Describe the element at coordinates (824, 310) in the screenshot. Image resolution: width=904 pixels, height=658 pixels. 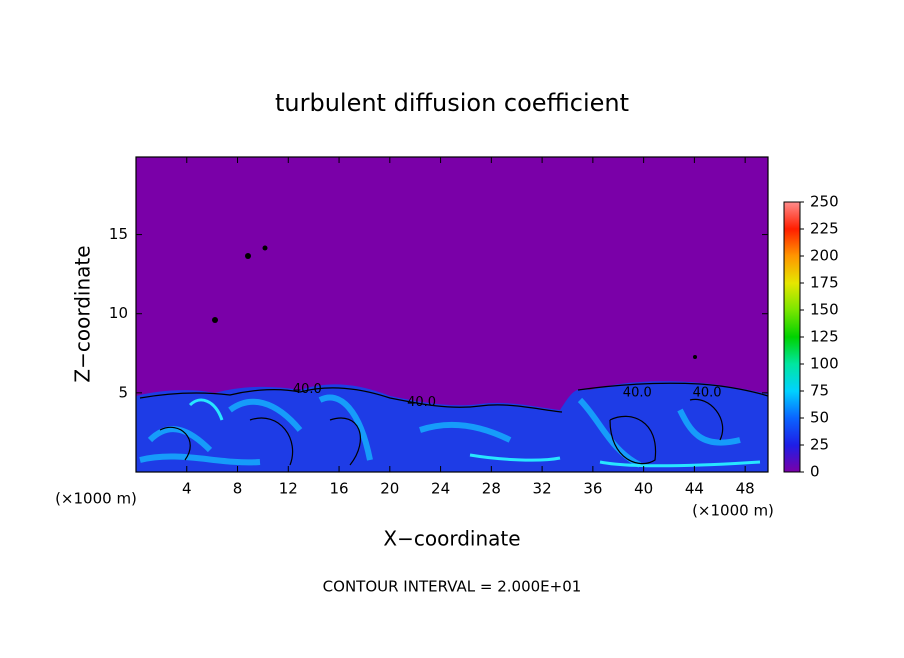
I see `colorbar-tick-label: 150` at that location.